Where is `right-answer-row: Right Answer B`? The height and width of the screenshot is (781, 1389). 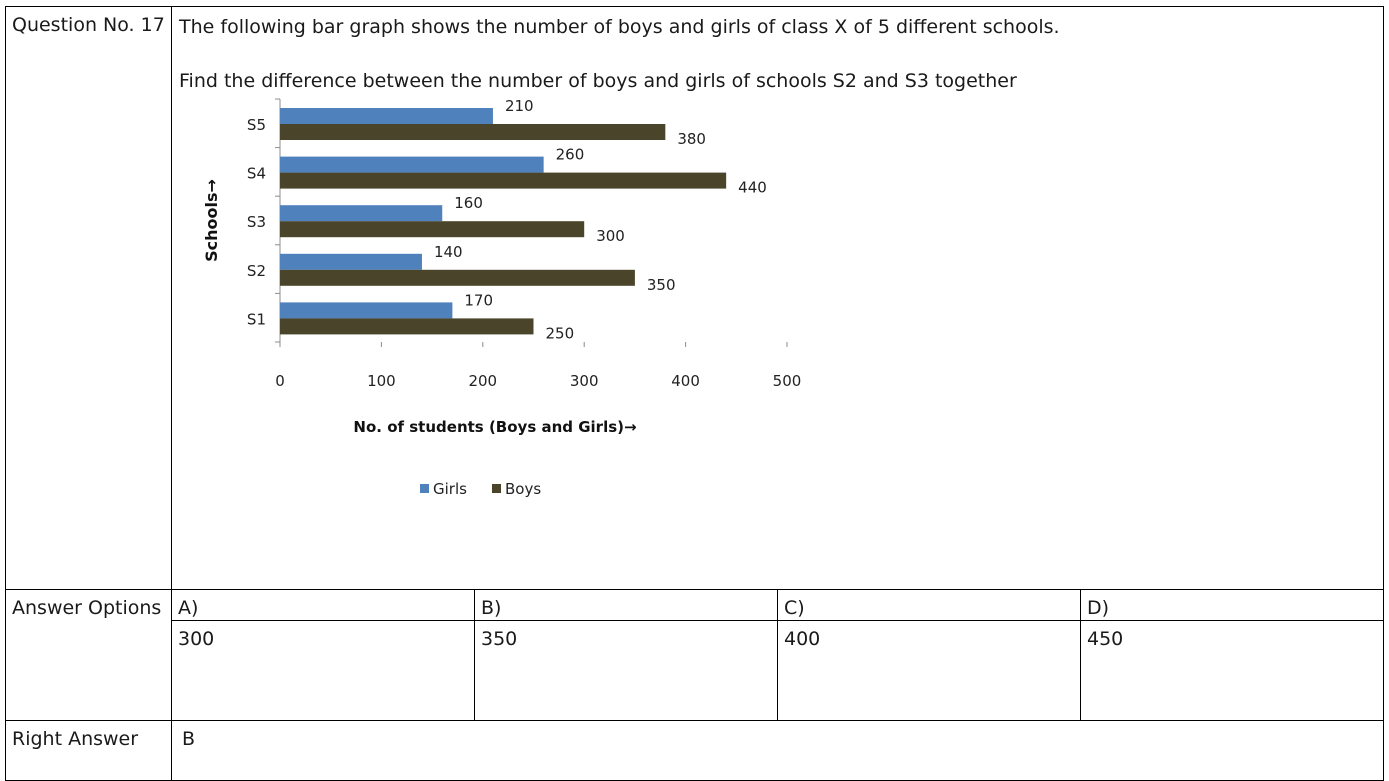
right-answer-row: Right Answer B is located at coordinates (694, 750).